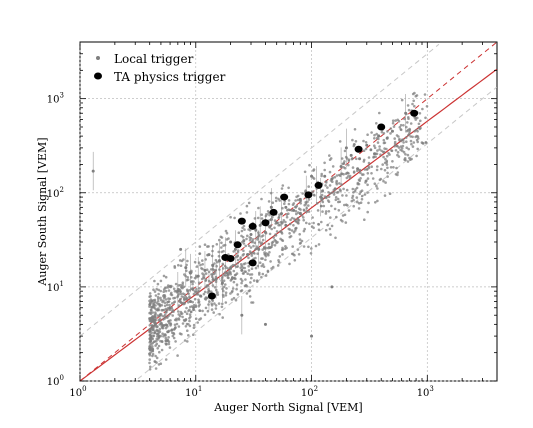 This screenshot has height=428, width=533. I want to click on y-tick-label: 103, so click(55, 99).